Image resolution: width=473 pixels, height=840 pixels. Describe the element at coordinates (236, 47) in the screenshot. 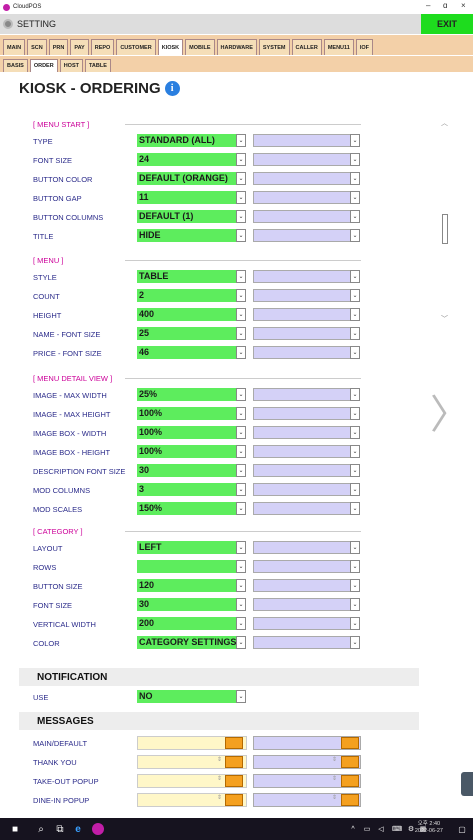

I see `tab-hardware: HARDWARE` at that location.